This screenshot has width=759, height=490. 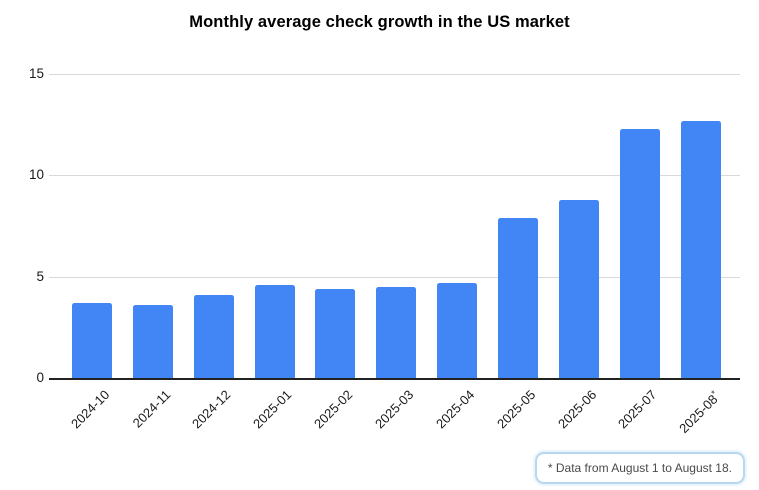 I want to click on x-axis-tick-label: 2025-03, so click(x=394, y=409).